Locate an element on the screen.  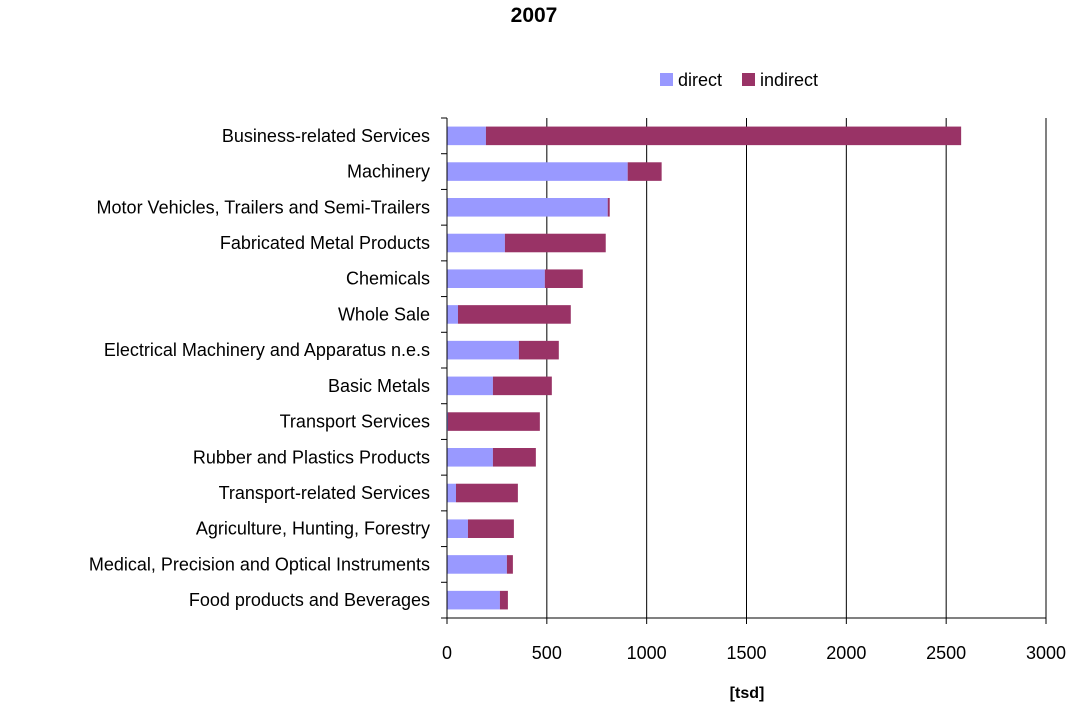
x-tick-label: 3000 is located at coordinates (1046, 653).